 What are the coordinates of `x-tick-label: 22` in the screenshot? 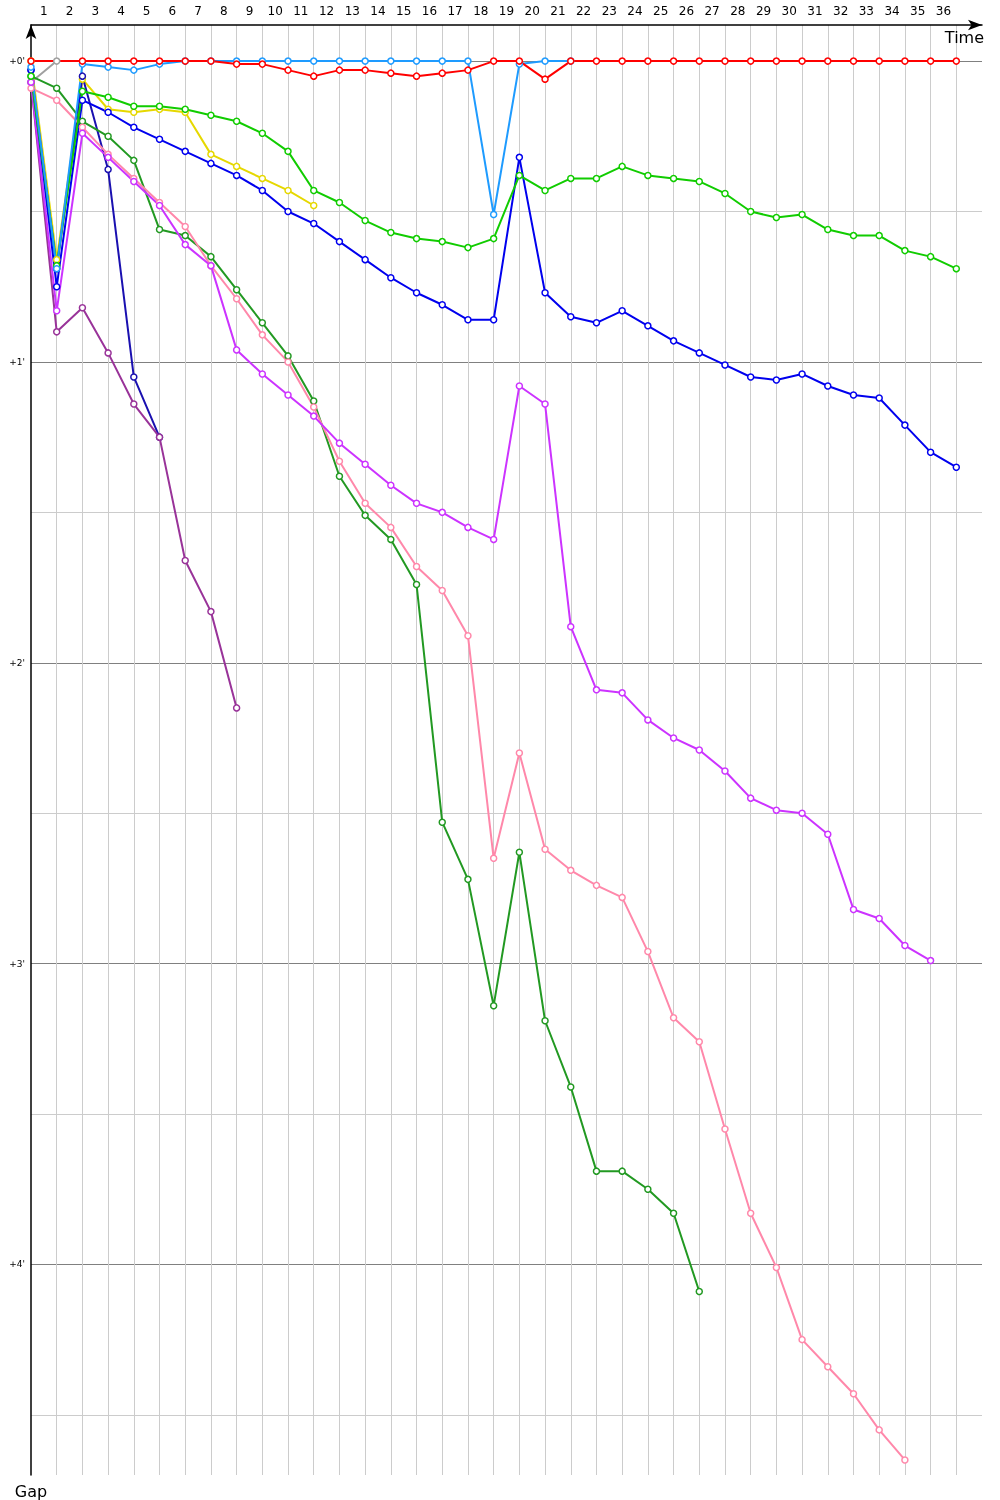 It's located at (583, 11).